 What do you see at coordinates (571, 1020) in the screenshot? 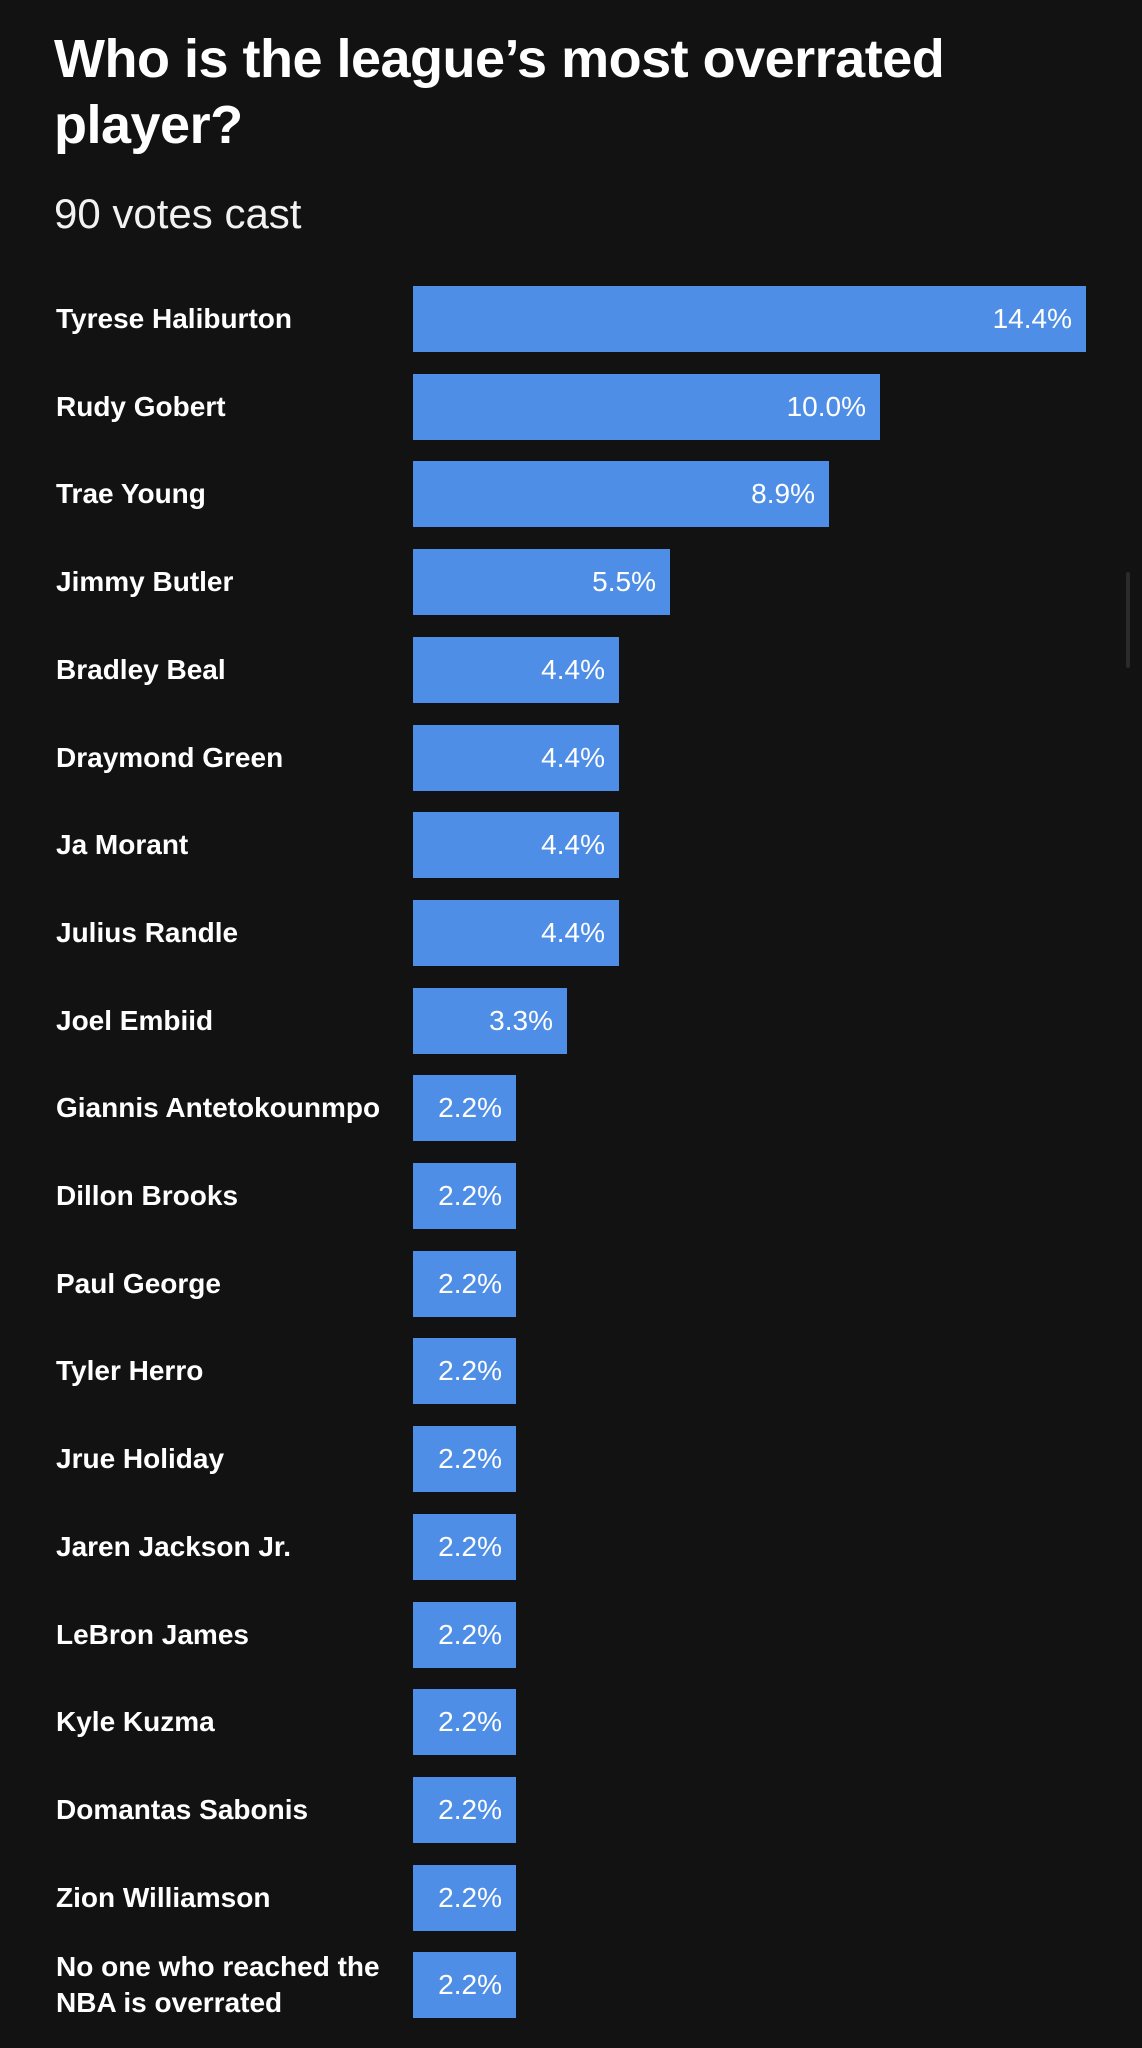
I see `bar-row: Joel Embiid 3.3%` at bounding box center [571, 1020].